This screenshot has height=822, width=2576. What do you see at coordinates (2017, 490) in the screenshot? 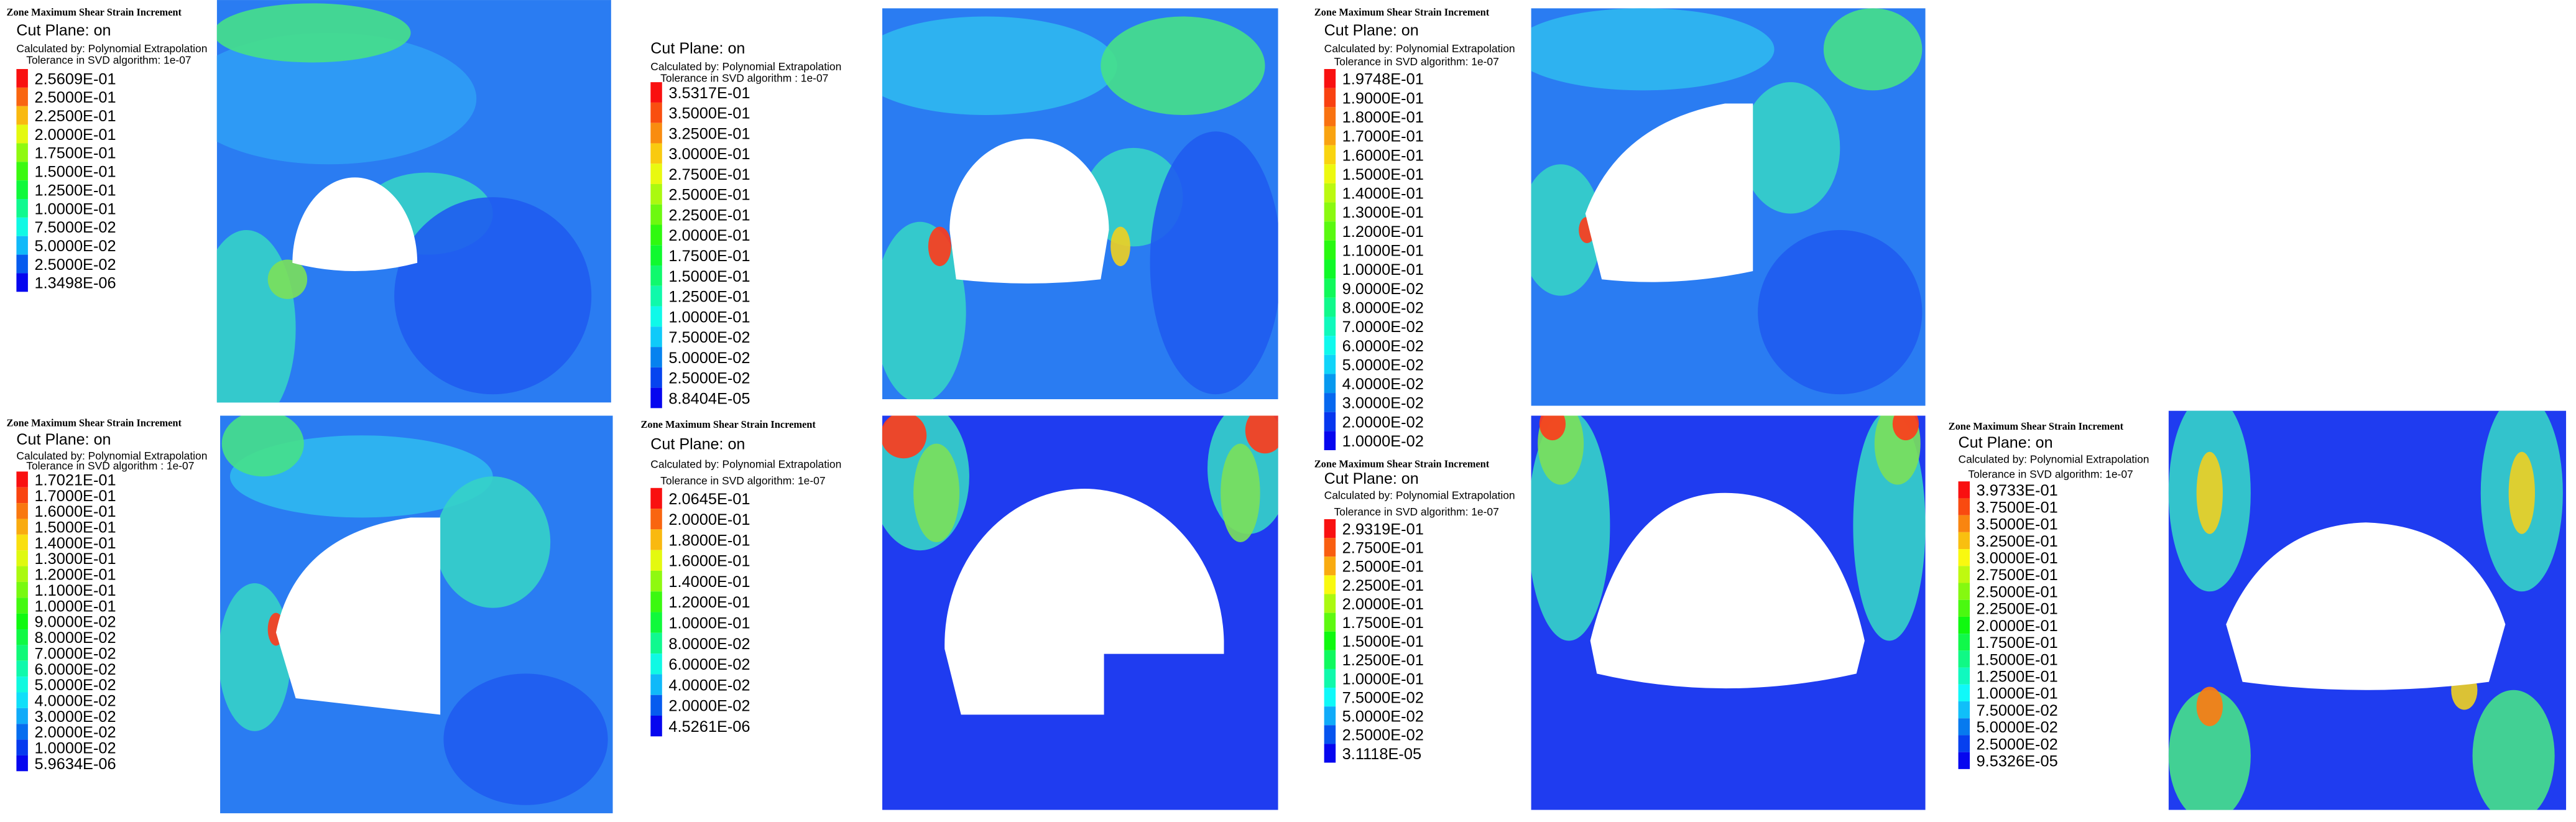
I see `legend-level: 3.9733E-01` at bounding box center [2017, 490].